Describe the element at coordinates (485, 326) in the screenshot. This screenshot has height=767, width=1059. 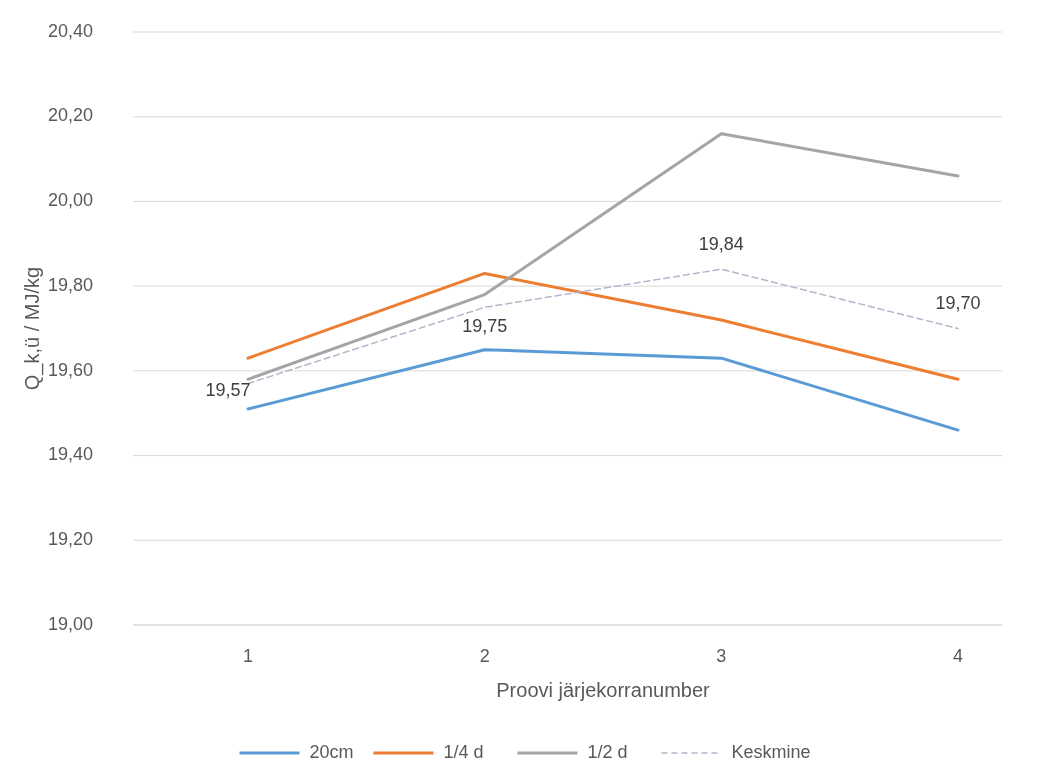
I see `data-label: 19,75` at that location.